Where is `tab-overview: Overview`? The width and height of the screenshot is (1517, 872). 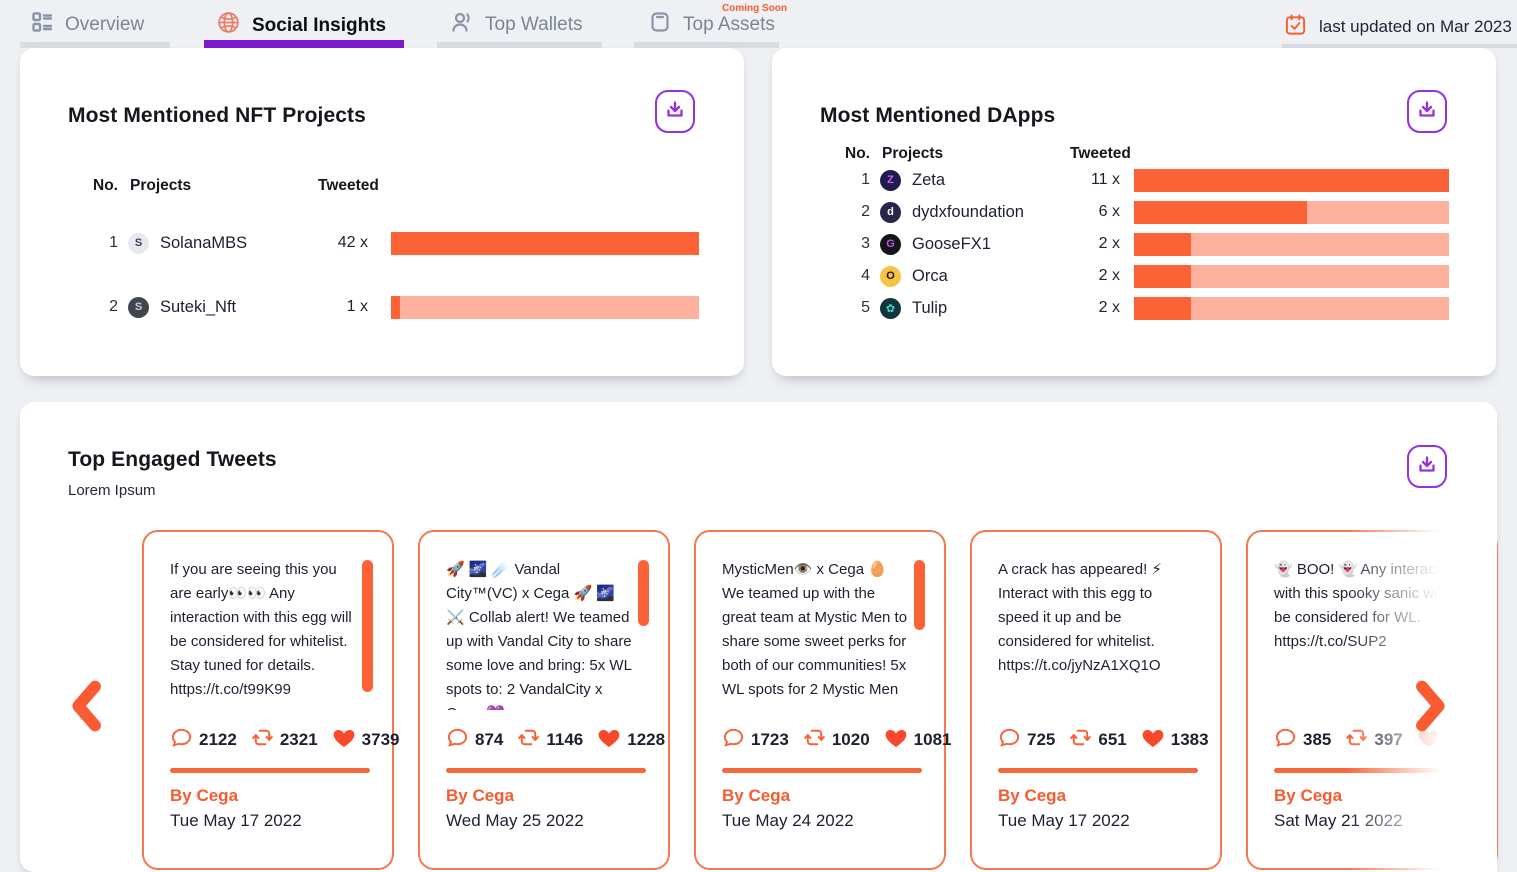
tab-overview: Overview is located at coordinates (87, 25).